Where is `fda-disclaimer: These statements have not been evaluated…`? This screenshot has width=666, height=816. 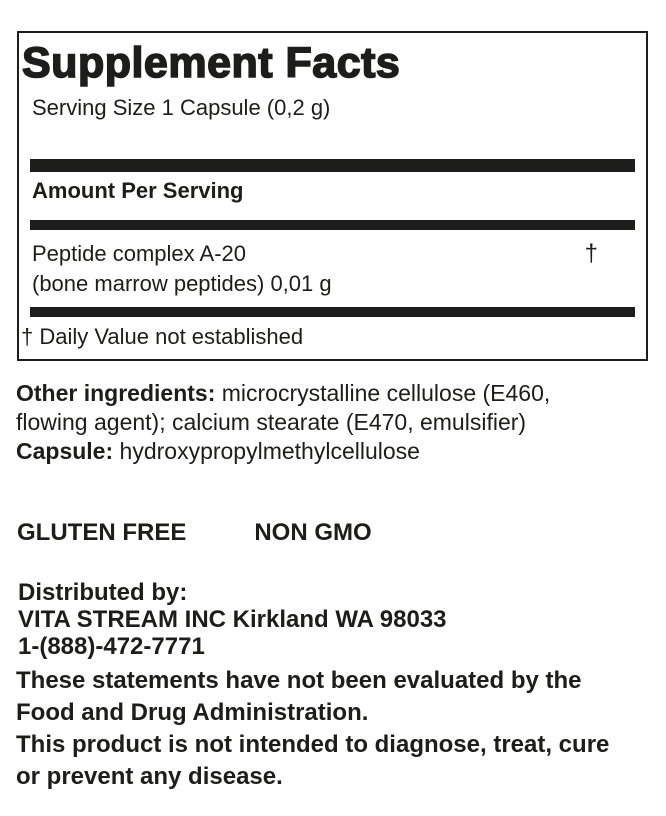 fda-disclaimer: These statements have not been evaluated… is located at coordinates (312, 729).